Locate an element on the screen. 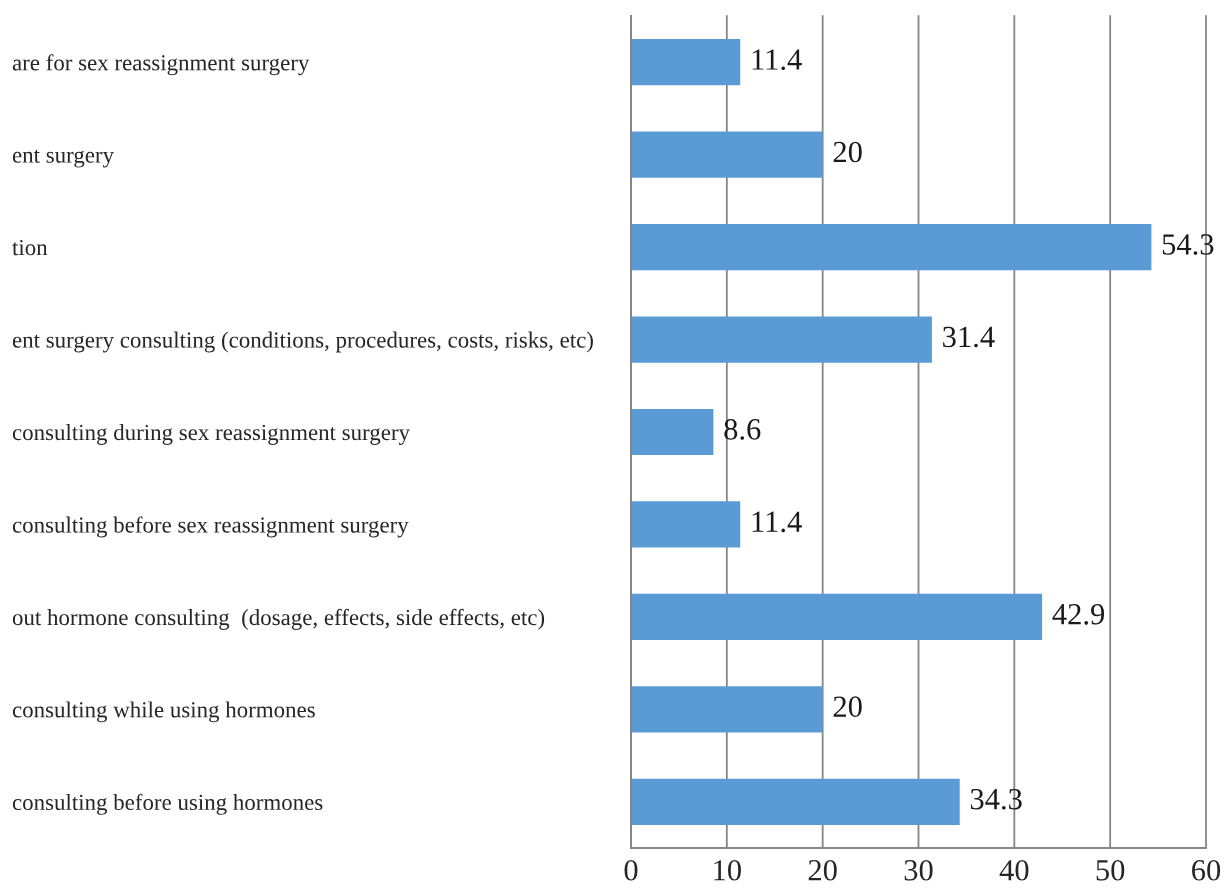 The width and height of the screenshot is (1225, 892). data-label: 8.6 is located at coordinates (742, 429).